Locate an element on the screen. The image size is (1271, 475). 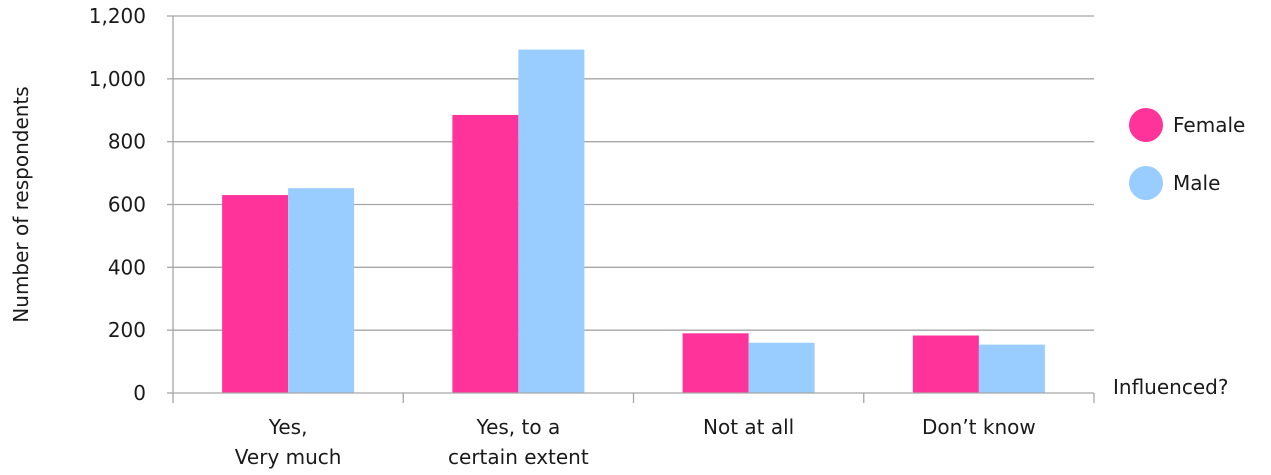
y-axis-title: Number of respondents is located at coordinates (21, 204).